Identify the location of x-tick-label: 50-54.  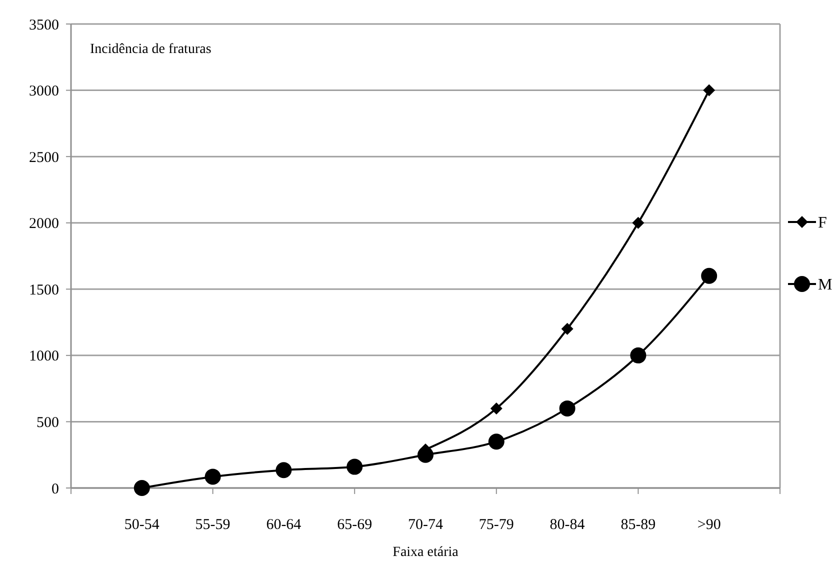
(142, 525).